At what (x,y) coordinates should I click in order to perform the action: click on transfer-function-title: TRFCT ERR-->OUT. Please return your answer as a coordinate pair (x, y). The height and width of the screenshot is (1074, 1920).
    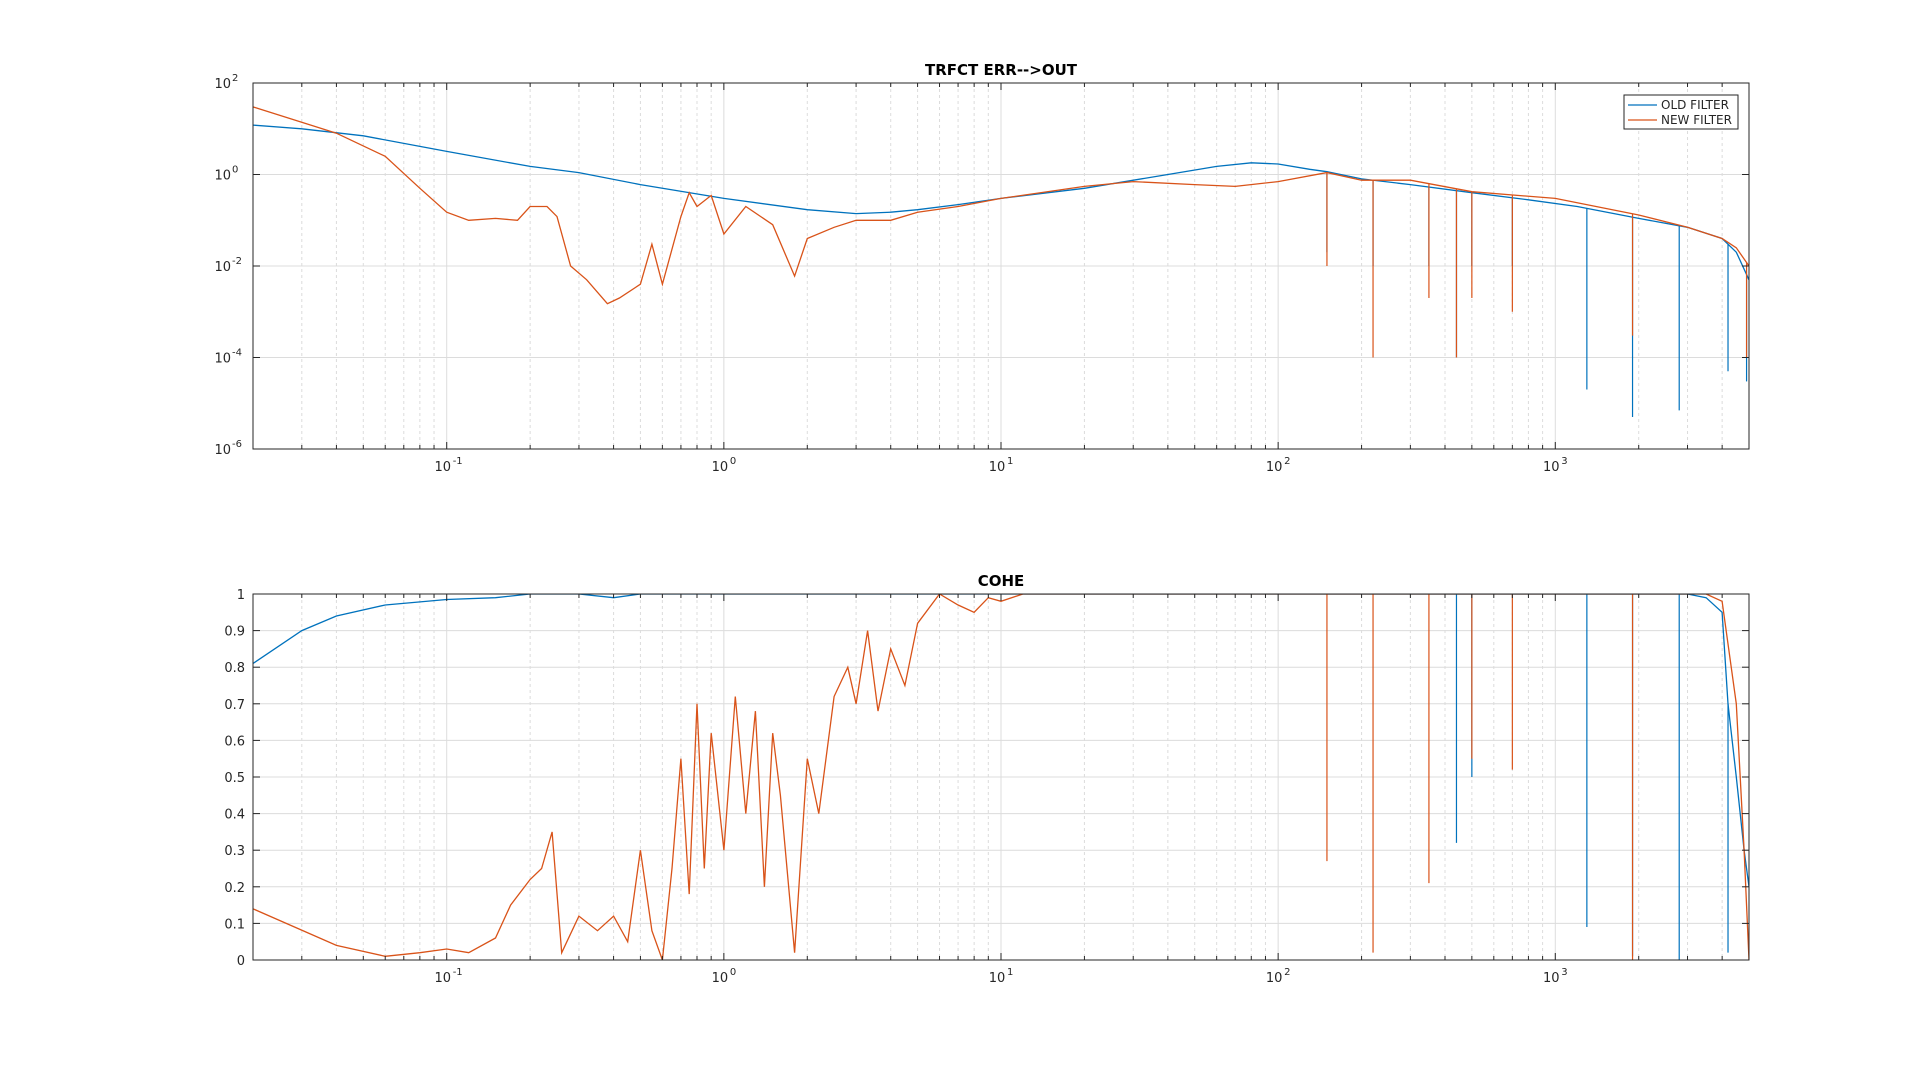
    Looking at the image, I should click on (1001, 70).